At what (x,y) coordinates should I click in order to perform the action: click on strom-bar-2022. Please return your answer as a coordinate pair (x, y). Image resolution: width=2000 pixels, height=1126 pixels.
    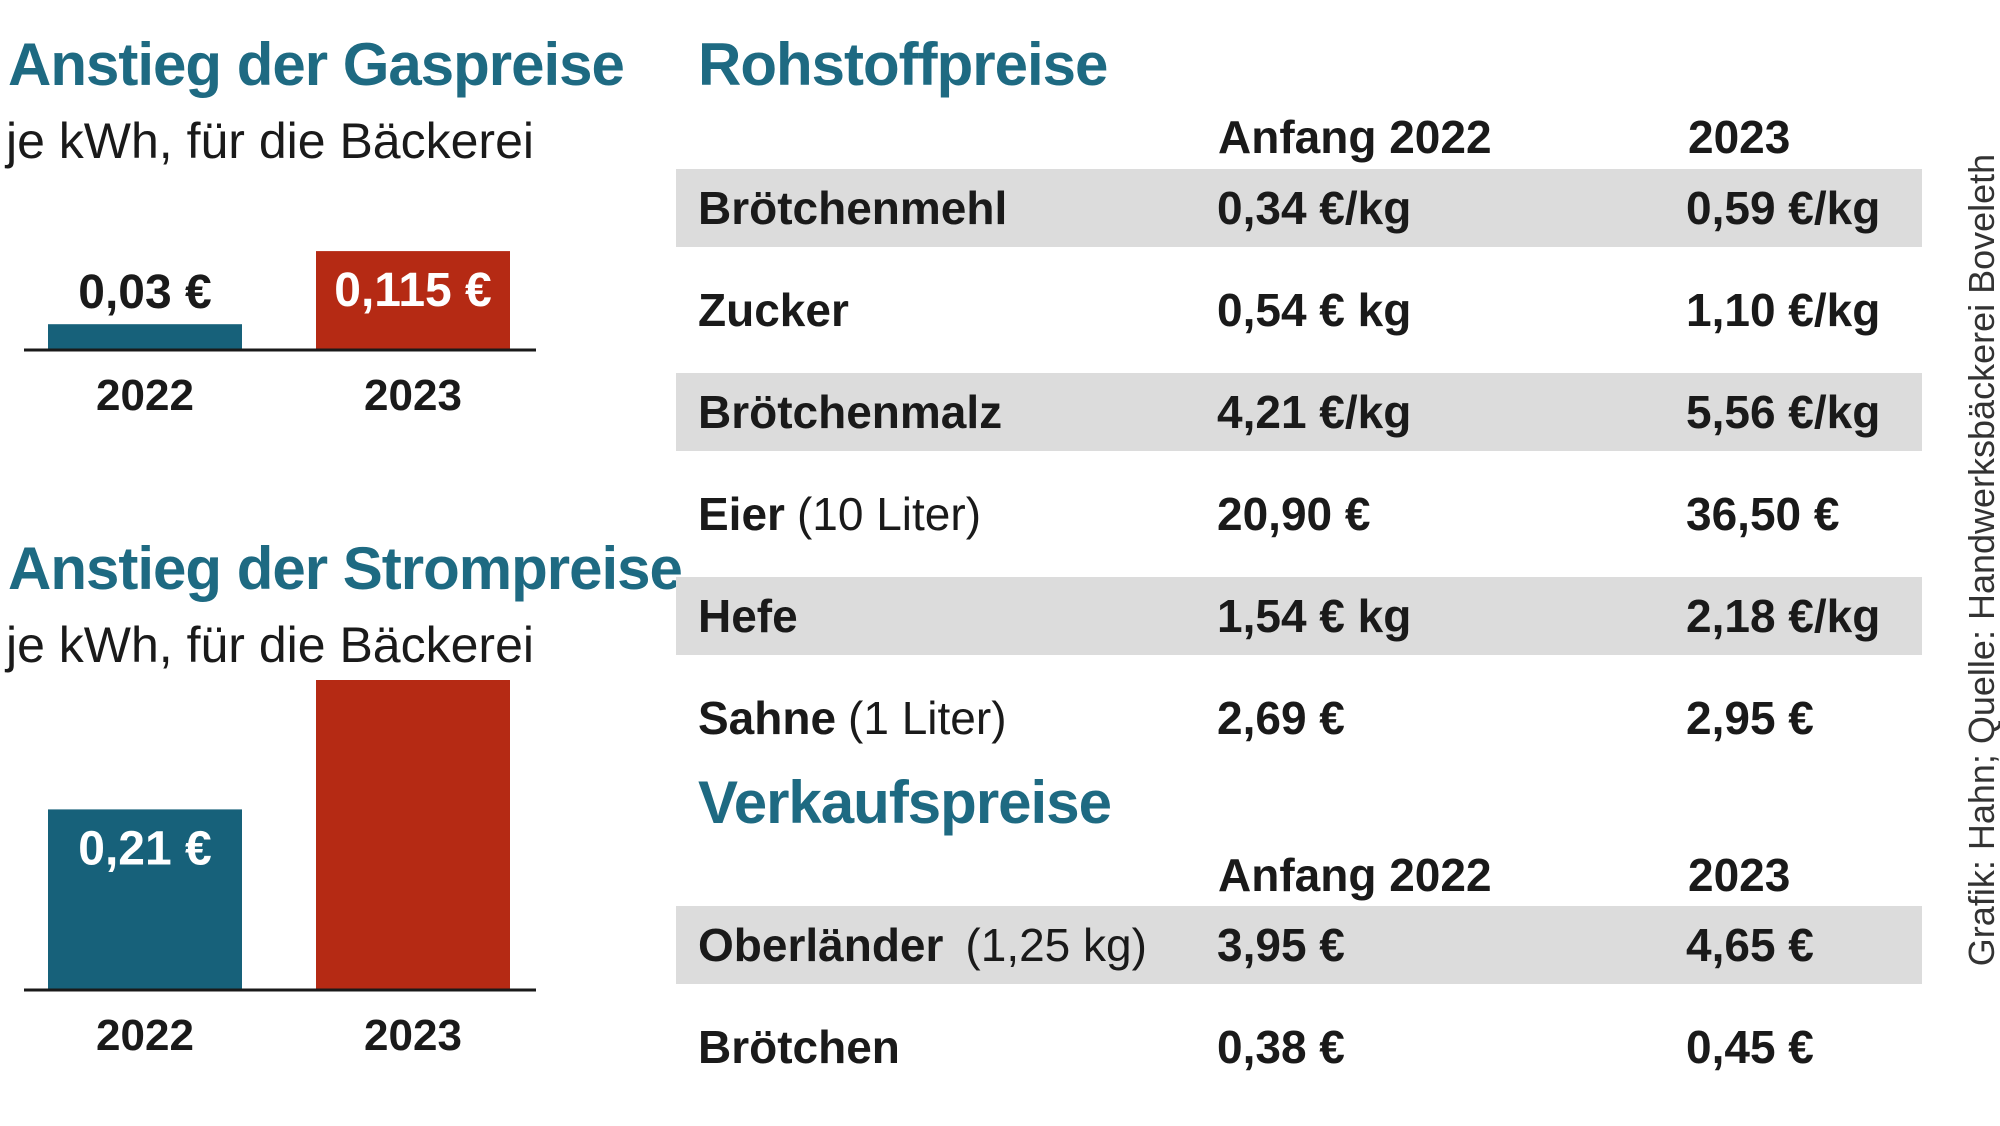
    Looking at the image, I should click on (145, 899).